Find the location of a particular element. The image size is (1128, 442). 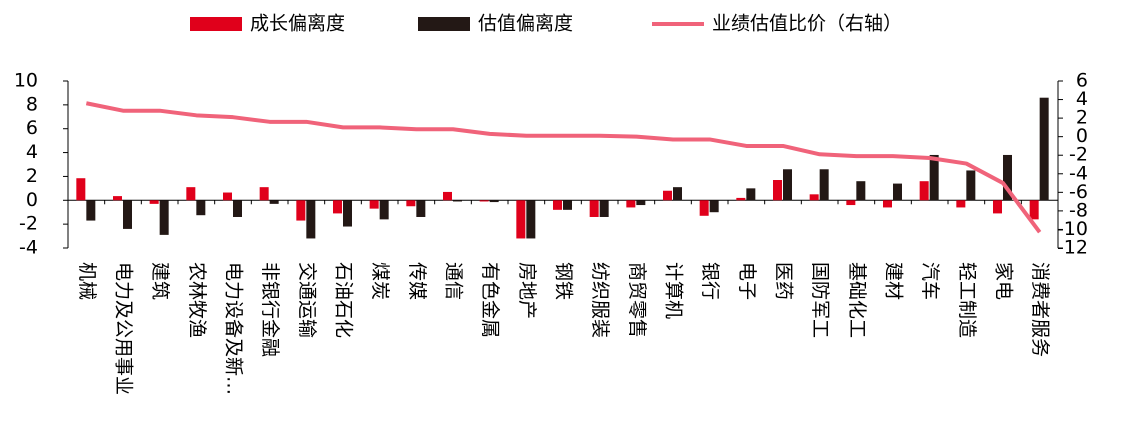

y2-tick-label: -8 is located at coordinates (1078, 210).